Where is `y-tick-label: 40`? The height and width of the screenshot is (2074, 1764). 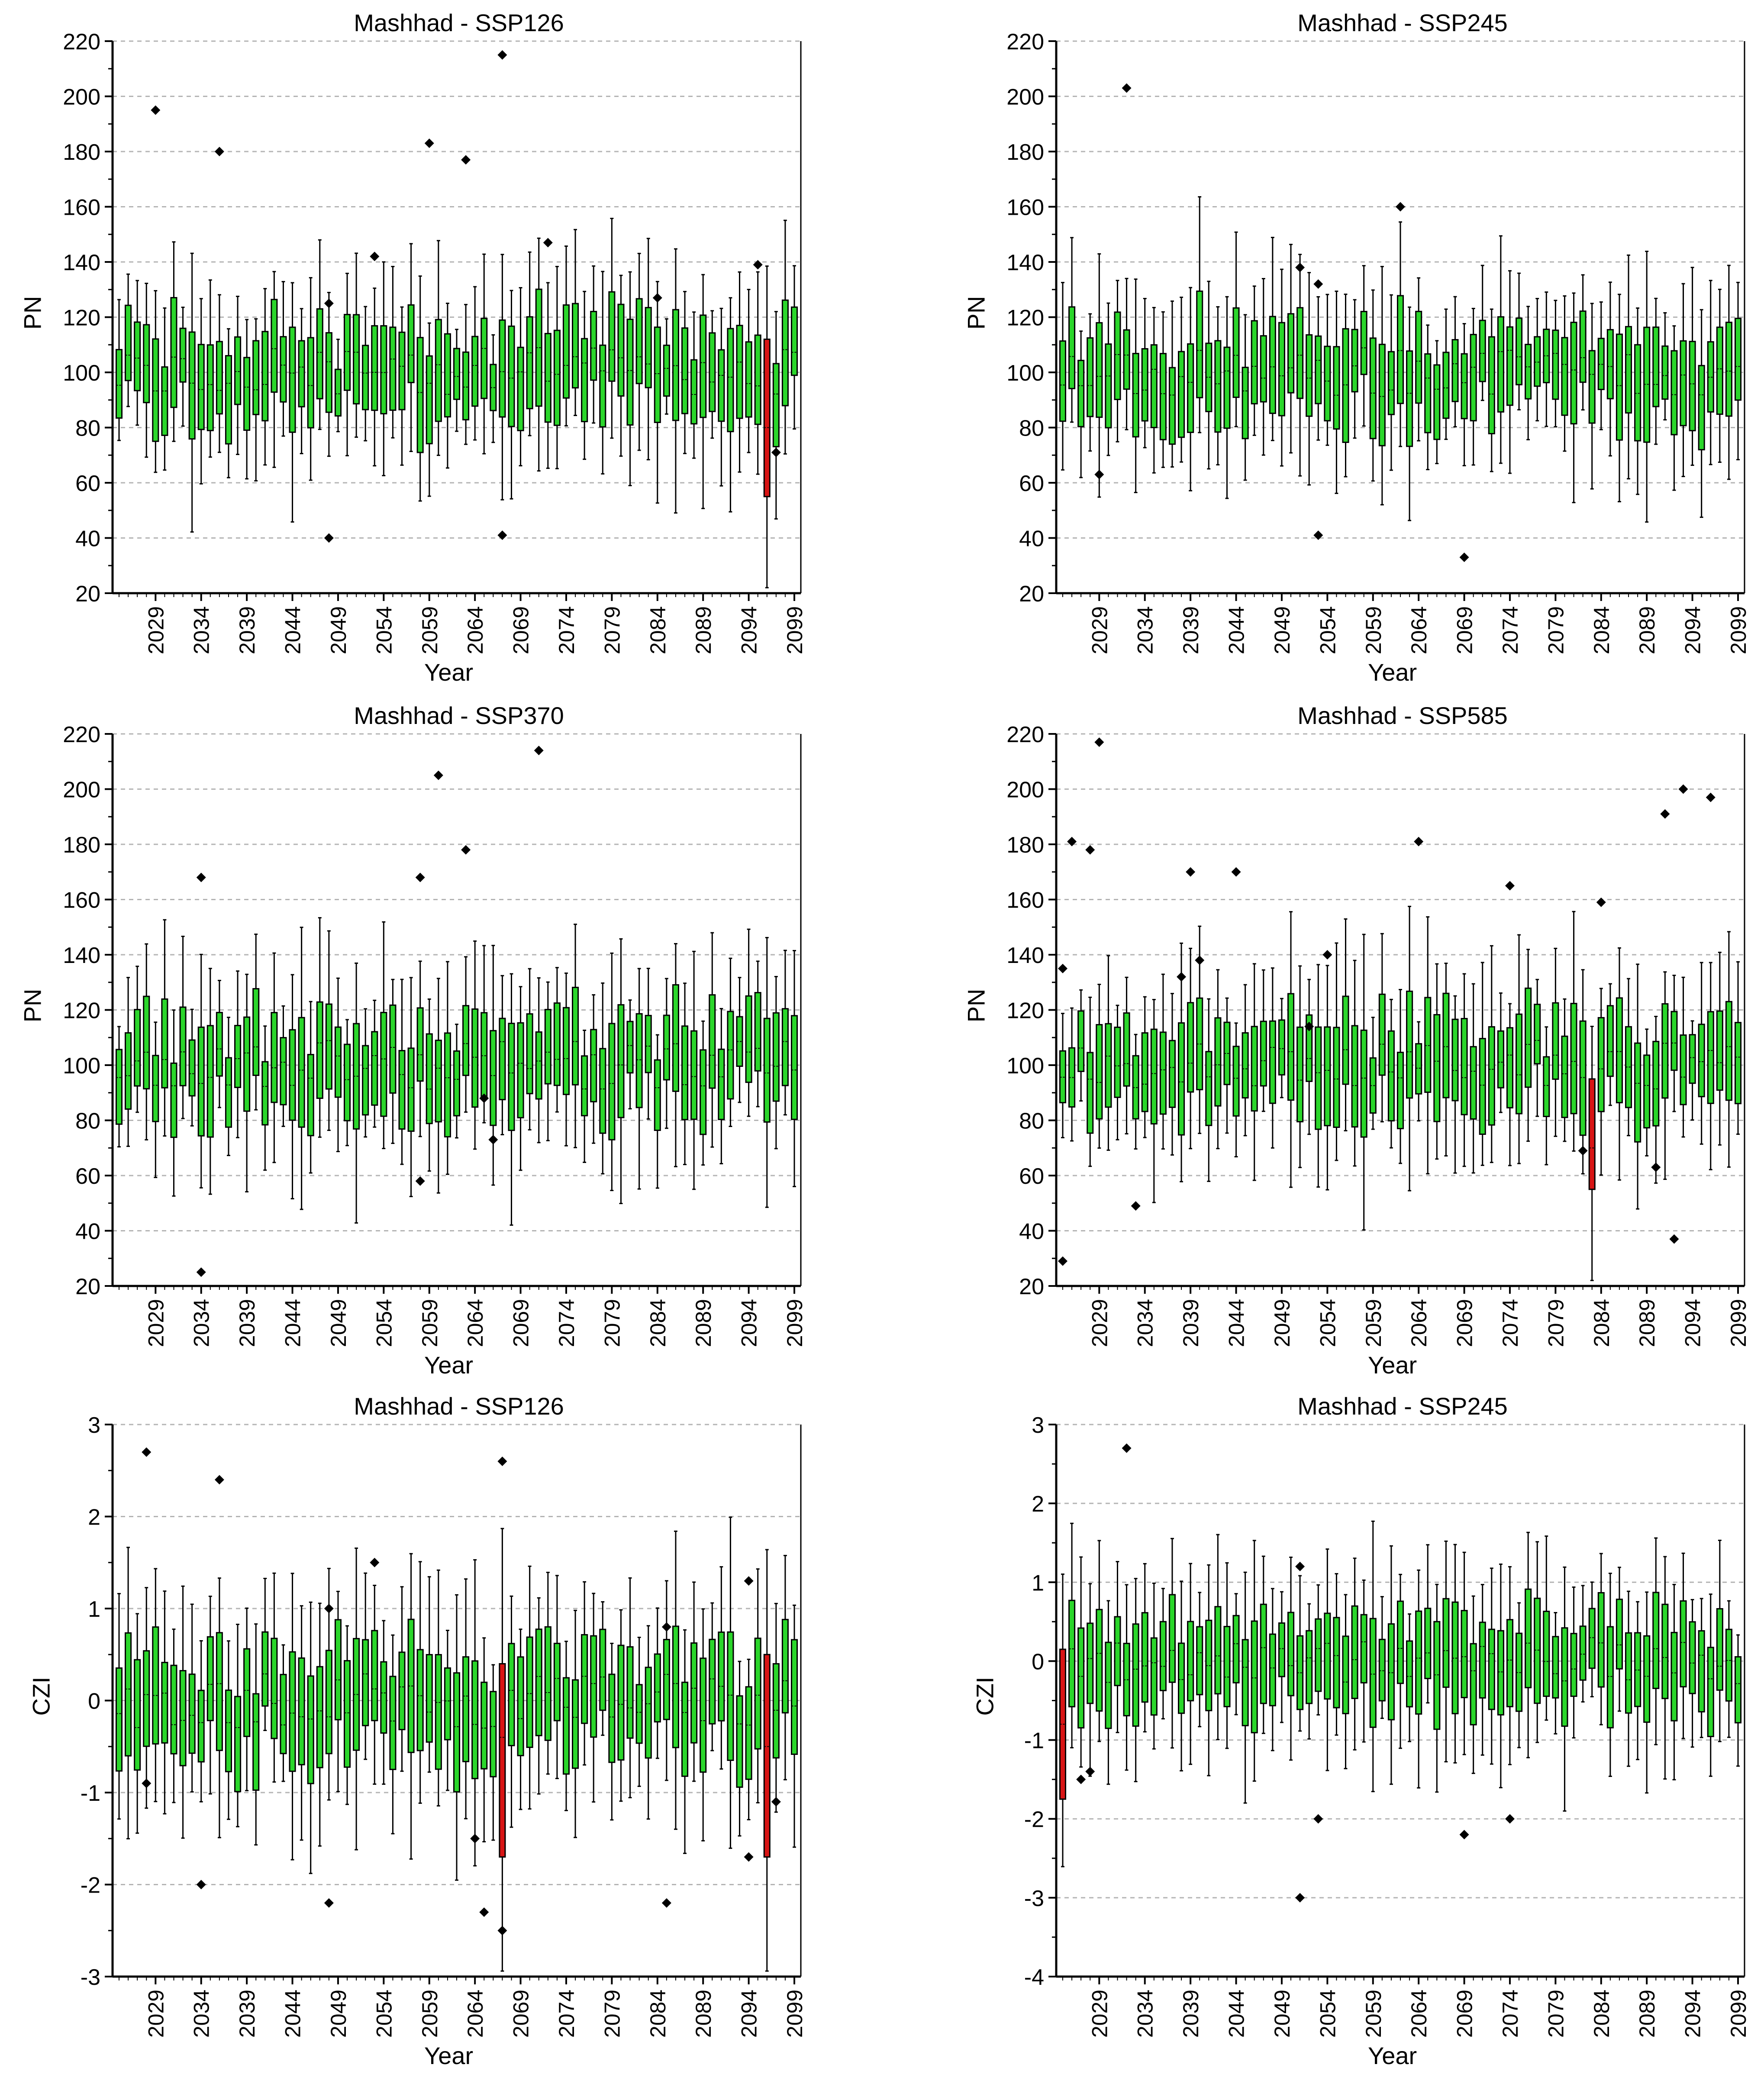 y-tick-label: 40 is located at coordinates (87, 539).